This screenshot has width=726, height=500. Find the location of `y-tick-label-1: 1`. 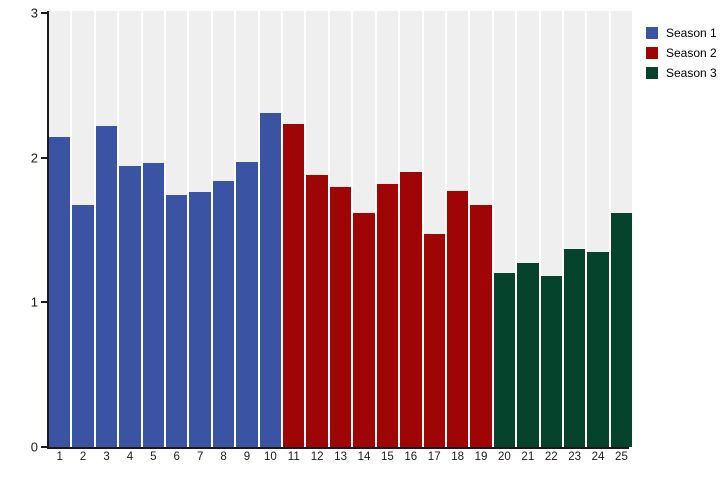

y-tick-label-1: 1 is located at coordinates (34, 302).